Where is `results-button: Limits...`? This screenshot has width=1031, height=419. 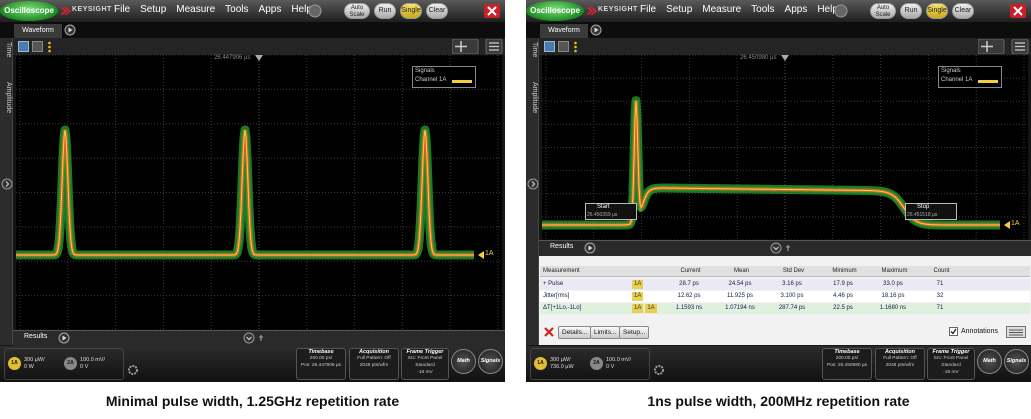
results-button: Limits... is located at coordinates (605, 332).